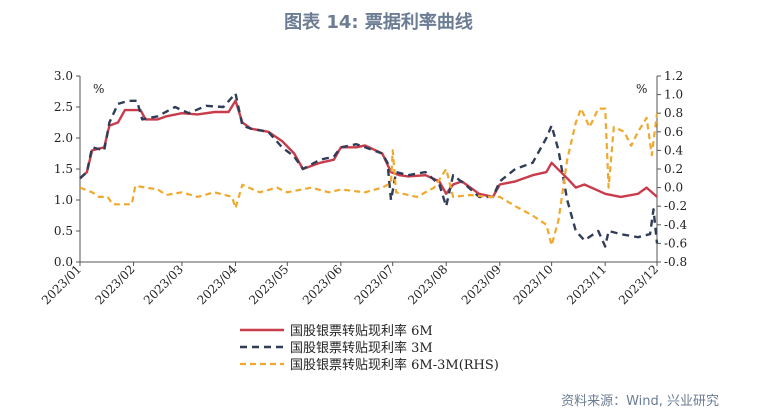 The width and height of the screenshot is (757, 417). Describe the element at coordinates (673, 188) in the screenshot. I see `right-tick-label: 0.0` at that location.